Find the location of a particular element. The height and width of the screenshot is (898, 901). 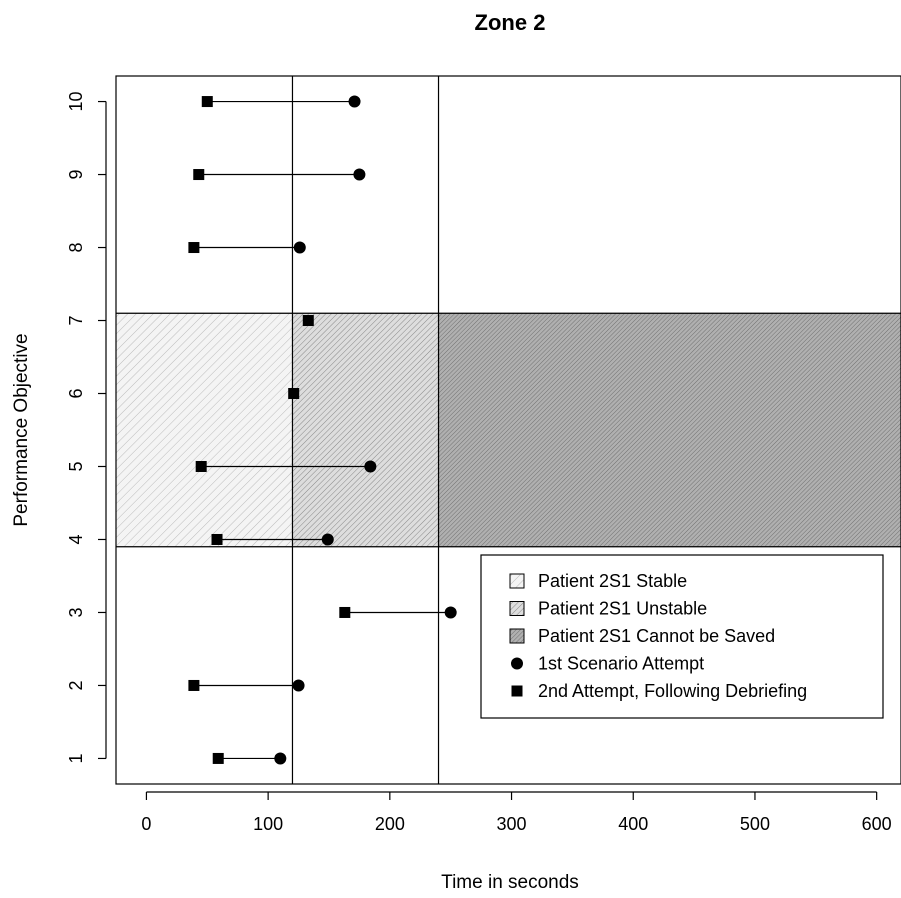

legend-label-3: Patient 2S1 Cannot be Saved is located at coordinates (656, 636).